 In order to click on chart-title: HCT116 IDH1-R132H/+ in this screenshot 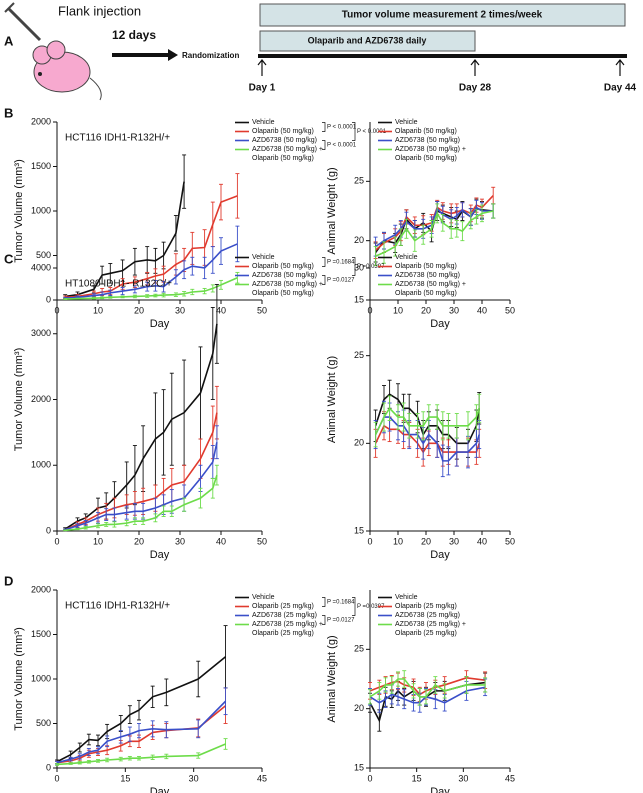, I will do `click(117, 606)`.